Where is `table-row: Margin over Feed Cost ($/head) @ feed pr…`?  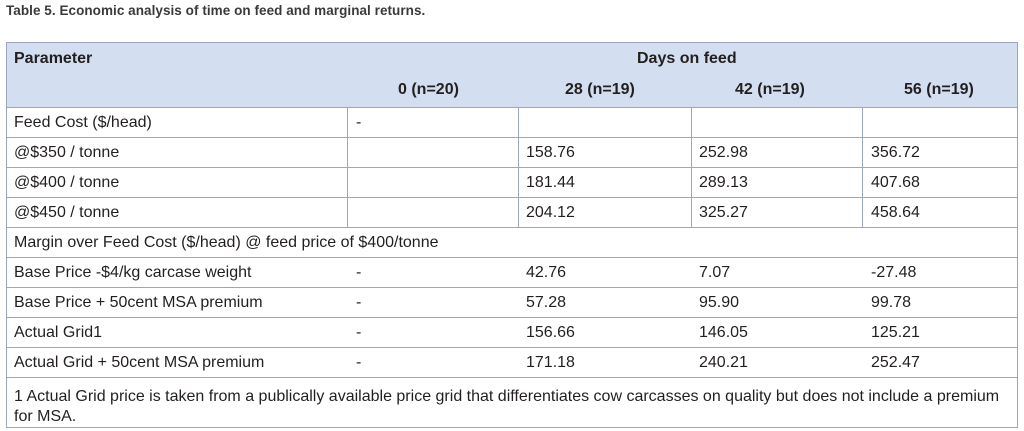
table-row: Margin over Feed Cost ($/head) @ feed pr… is located at coordinates (512, 242).